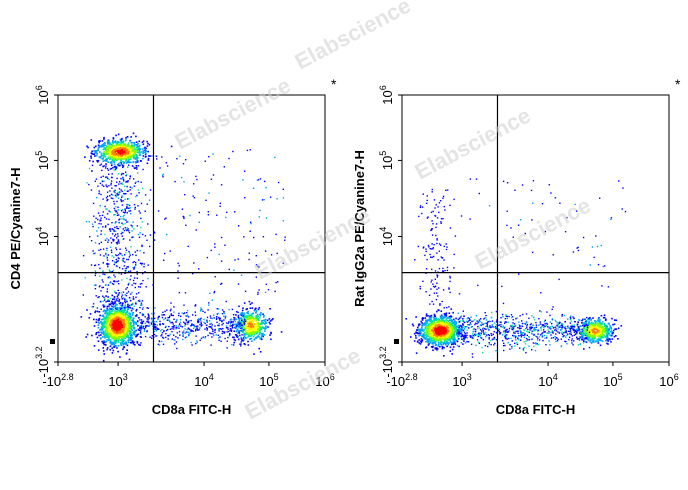  I want to click on x-tick-label: -102.8, so click(57, 380).